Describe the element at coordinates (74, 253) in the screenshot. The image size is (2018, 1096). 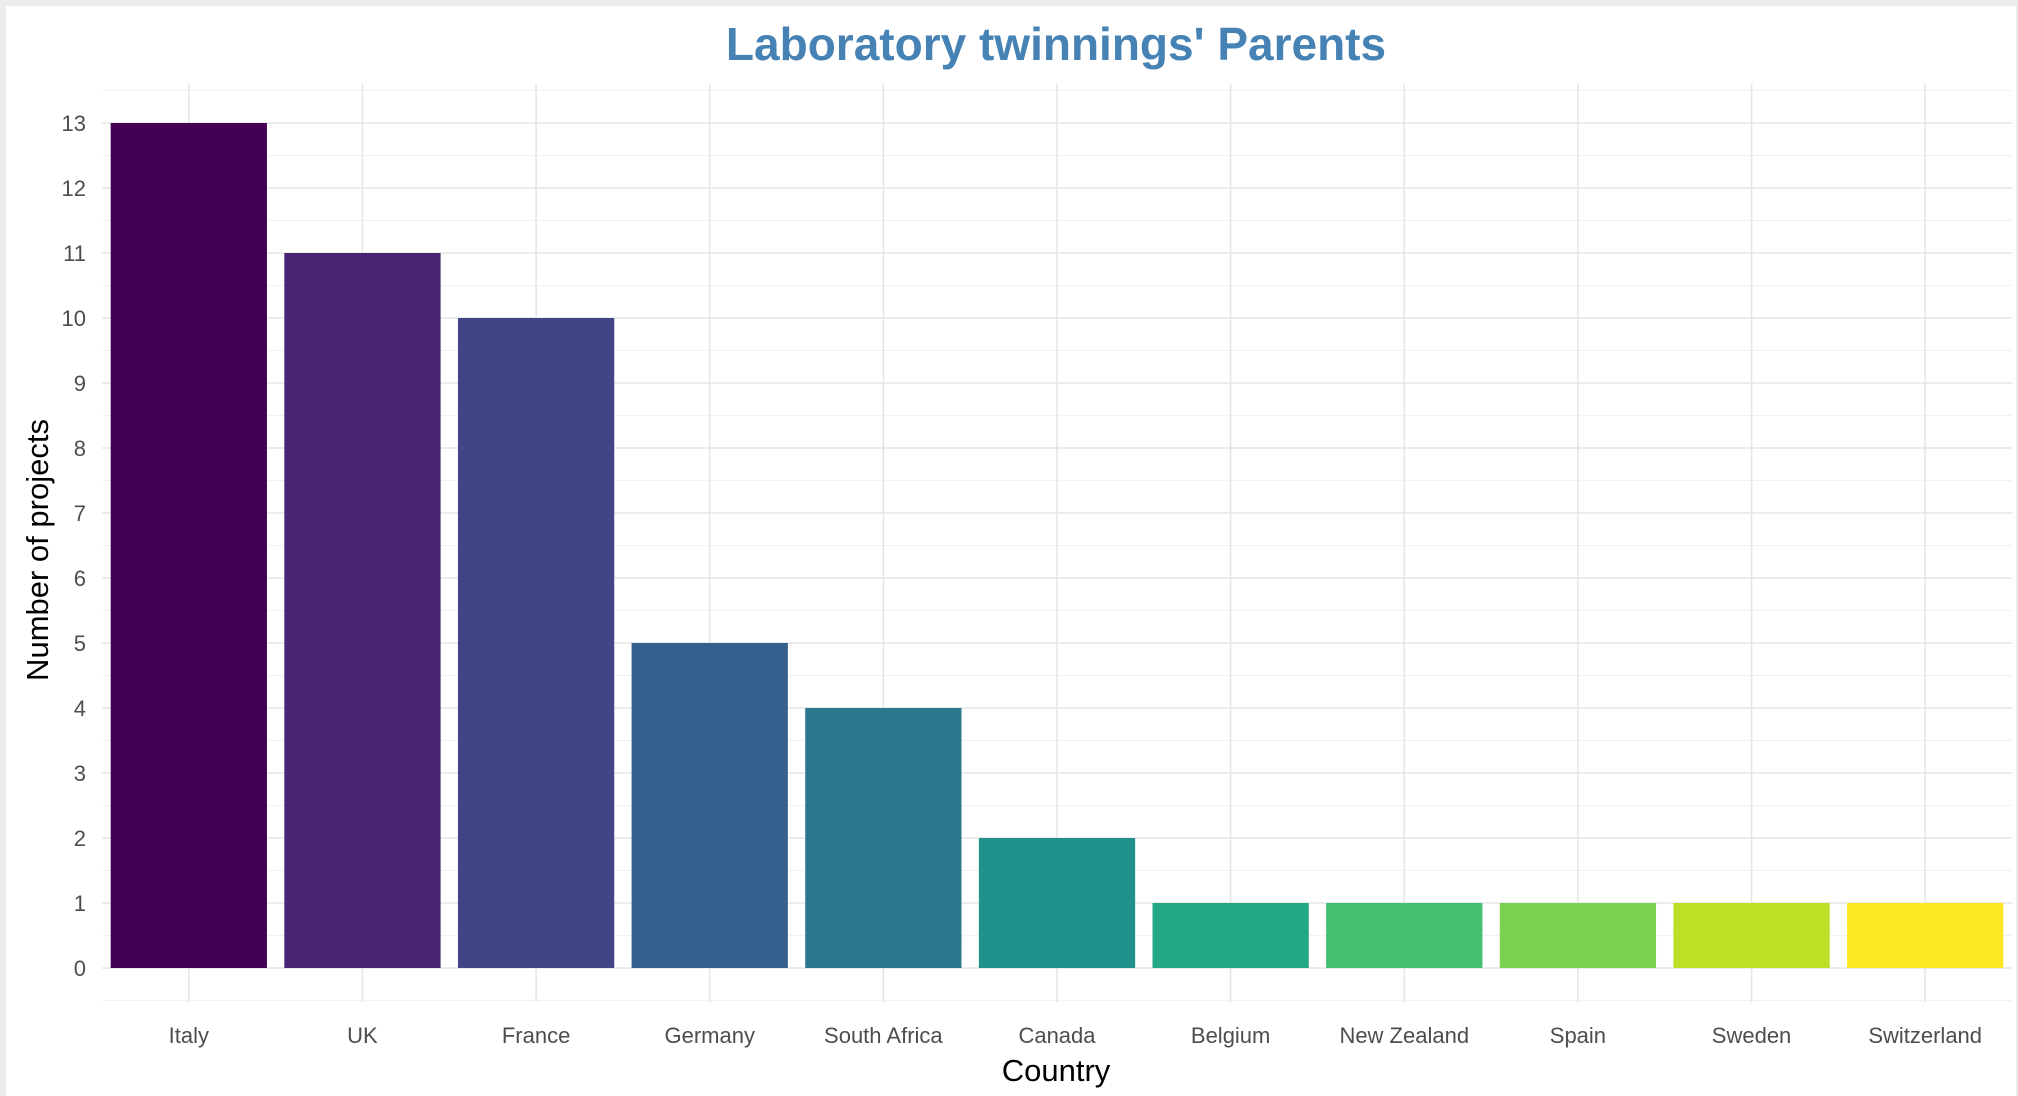
I see `y-tick-label: 11` at that location.